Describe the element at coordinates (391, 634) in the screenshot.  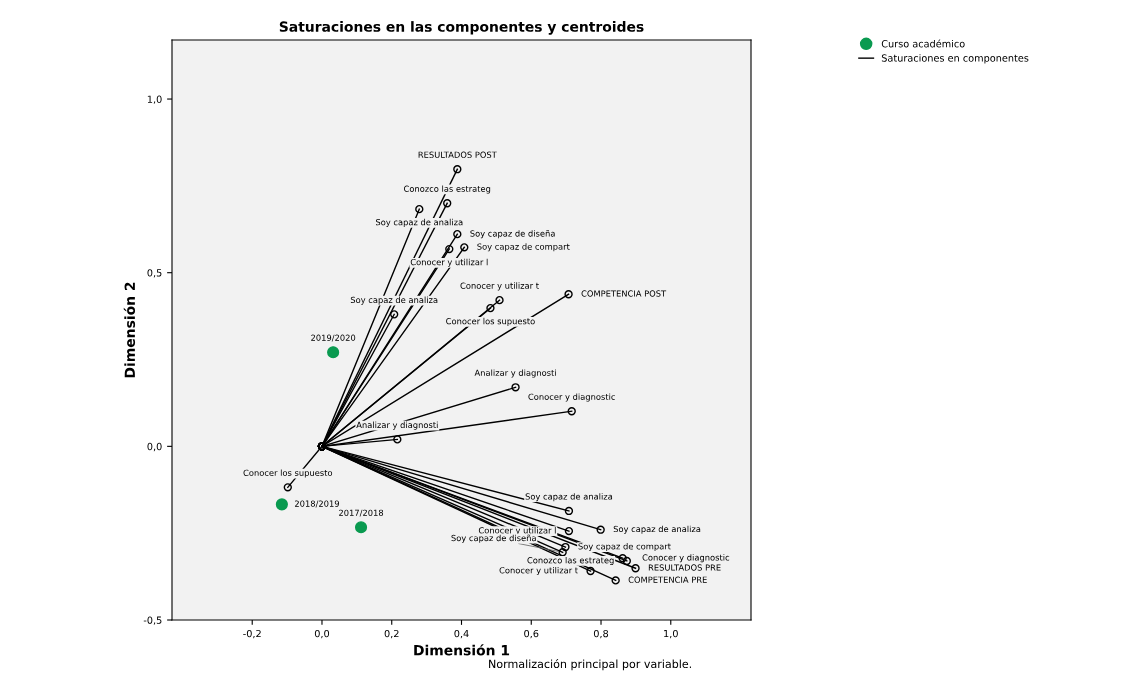
I see `x-tick-label: 0,2` at that location.